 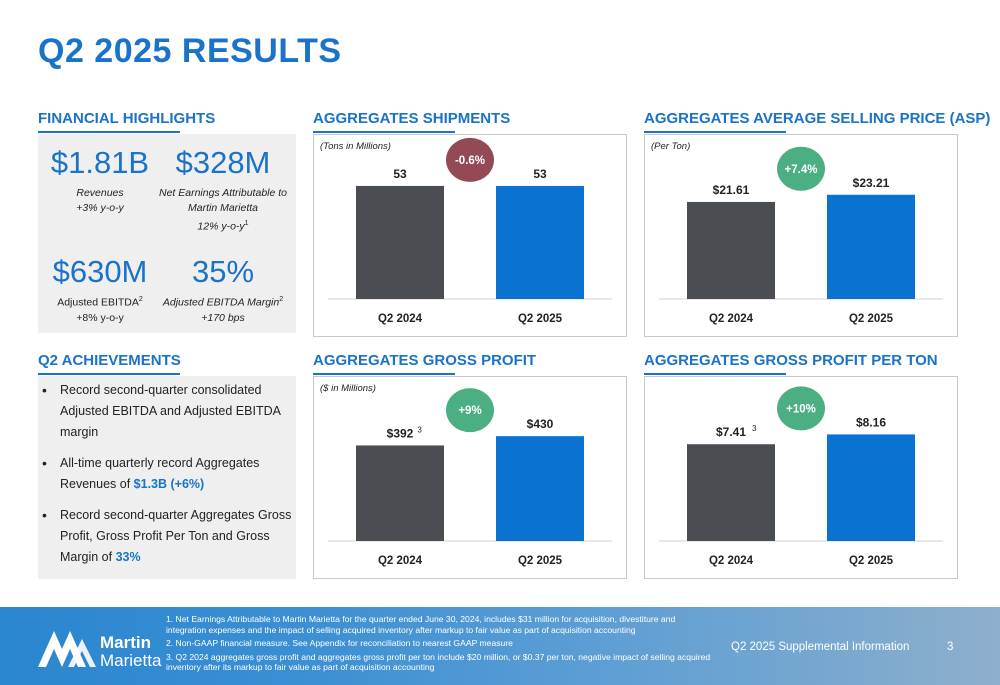 I want to click on change-label: +10%, so click(x=801, y=409).